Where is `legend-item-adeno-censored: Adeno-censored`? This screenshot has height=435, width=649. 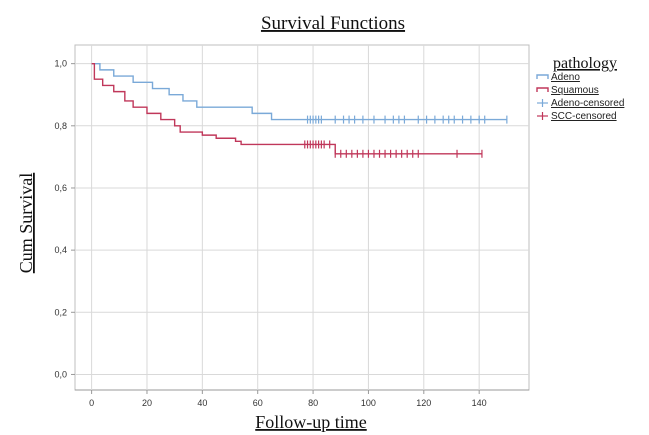
legend-item-adeno-censored: Adeno-censored is located at coordinates (580, 103).